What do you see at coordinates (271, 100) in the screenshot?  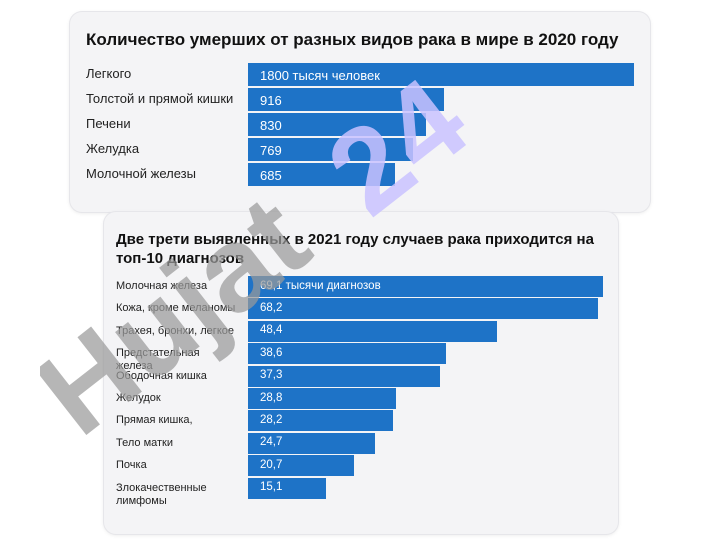 I see `data-label: 916` at bounding box center [271, 100].